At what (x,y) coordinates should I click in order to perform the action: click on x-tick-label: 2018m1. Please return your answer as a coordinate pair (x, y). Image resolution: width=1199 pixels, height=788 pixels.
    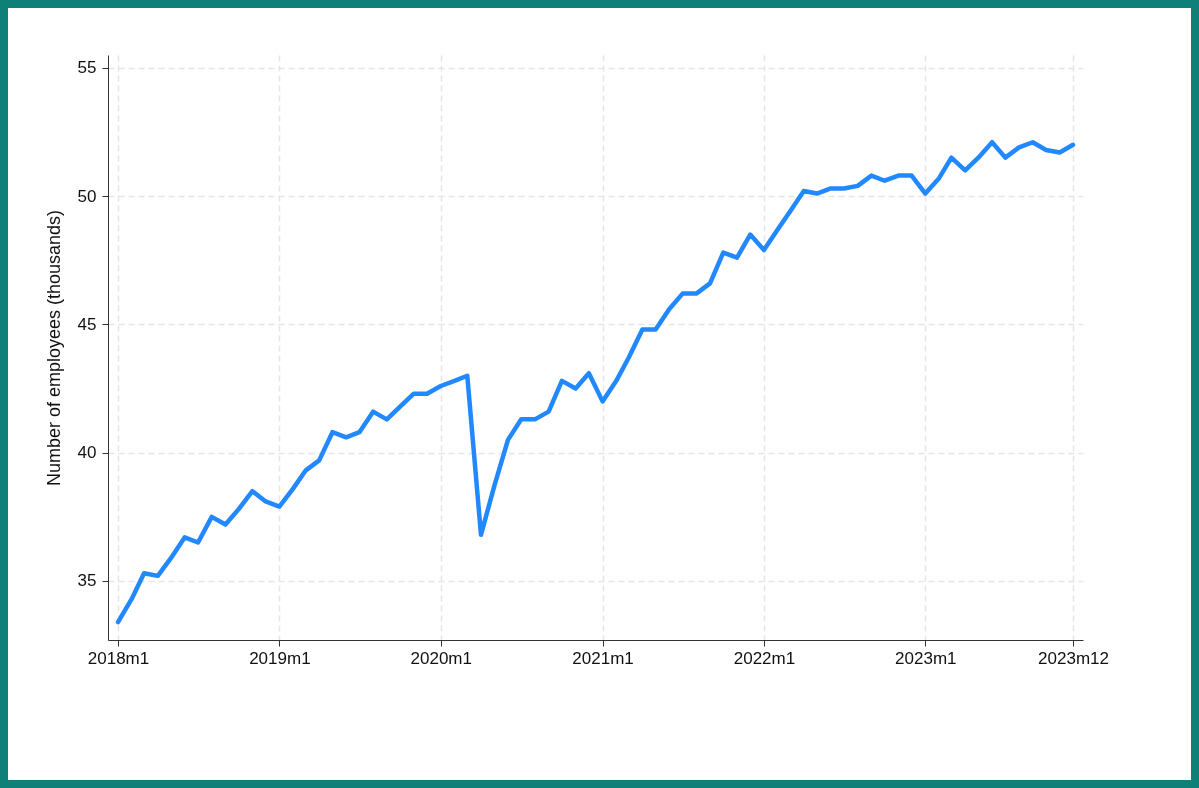
    Looking at the image, I should click on (118, 658).